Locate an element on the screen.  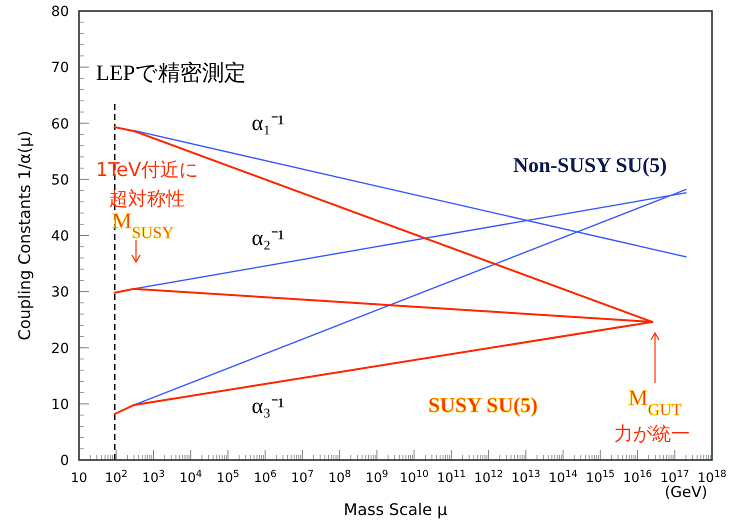
annotation: M$_{GUT}$ is located at coordinates (655, 401).